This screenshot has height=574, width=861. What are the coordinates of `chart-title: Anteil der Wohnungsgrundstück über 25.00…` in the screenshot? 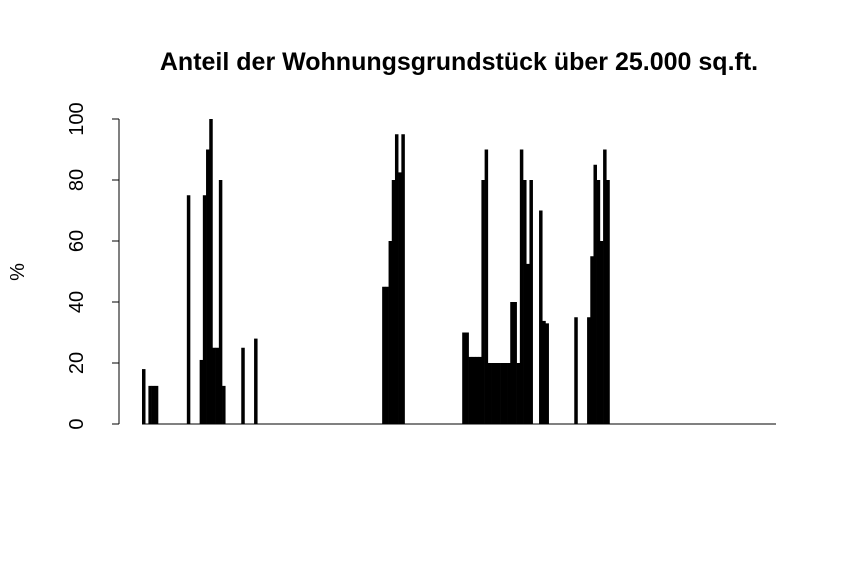 It's located at (459, 62).